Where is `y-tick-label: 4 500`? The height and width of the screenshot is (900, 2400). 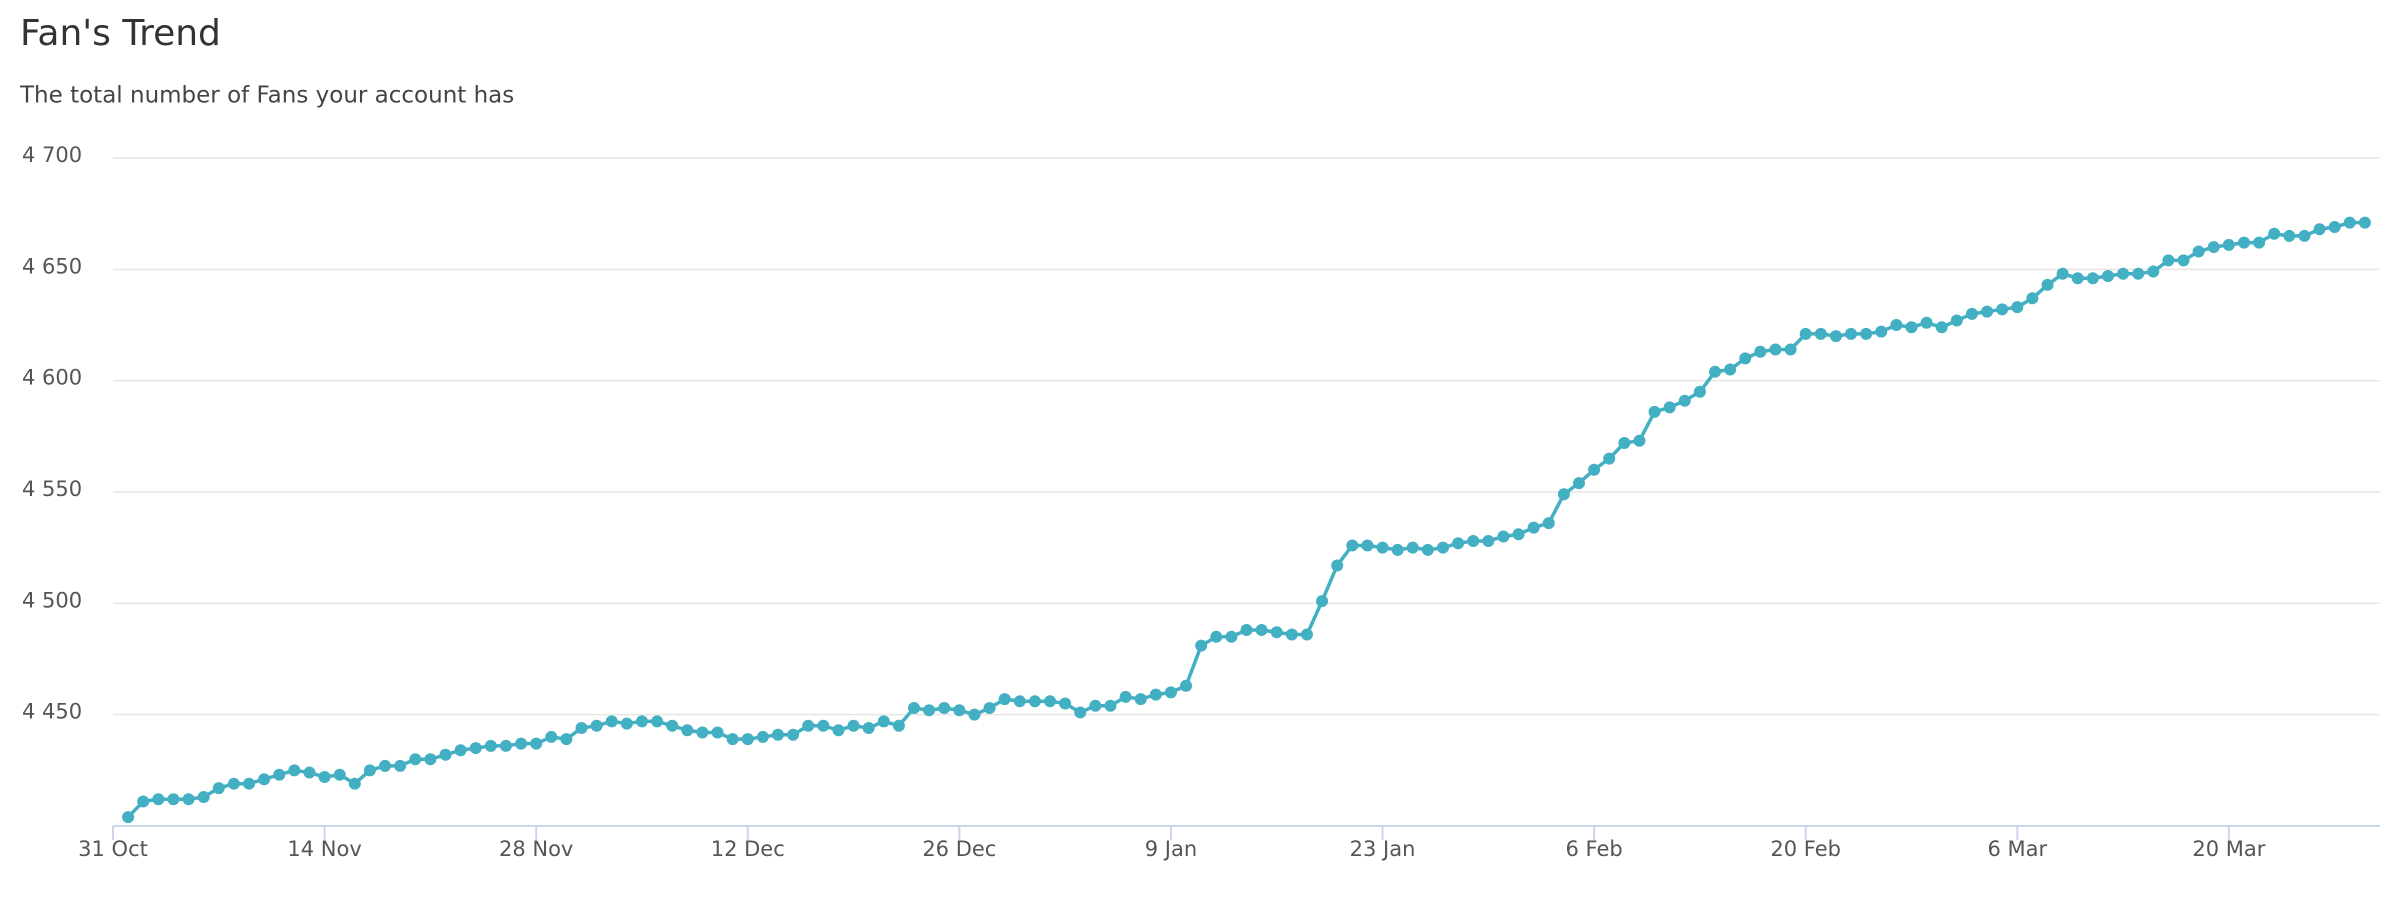
y-tick-label: 4 500 is located at coordinates (52, 600).